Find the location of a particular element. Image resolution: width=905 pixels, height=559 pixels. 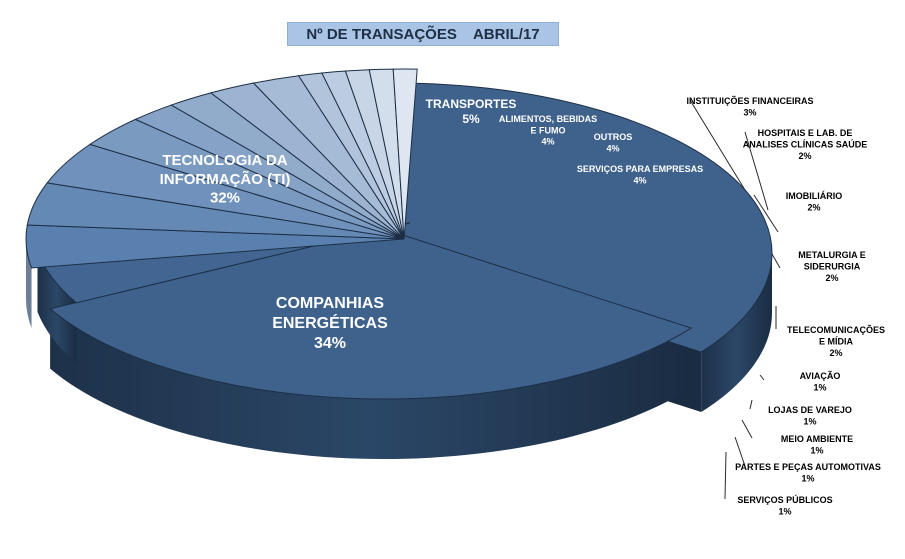

slice-label-2: TRANSPORTES 5% is located at coordinates (471, 111).